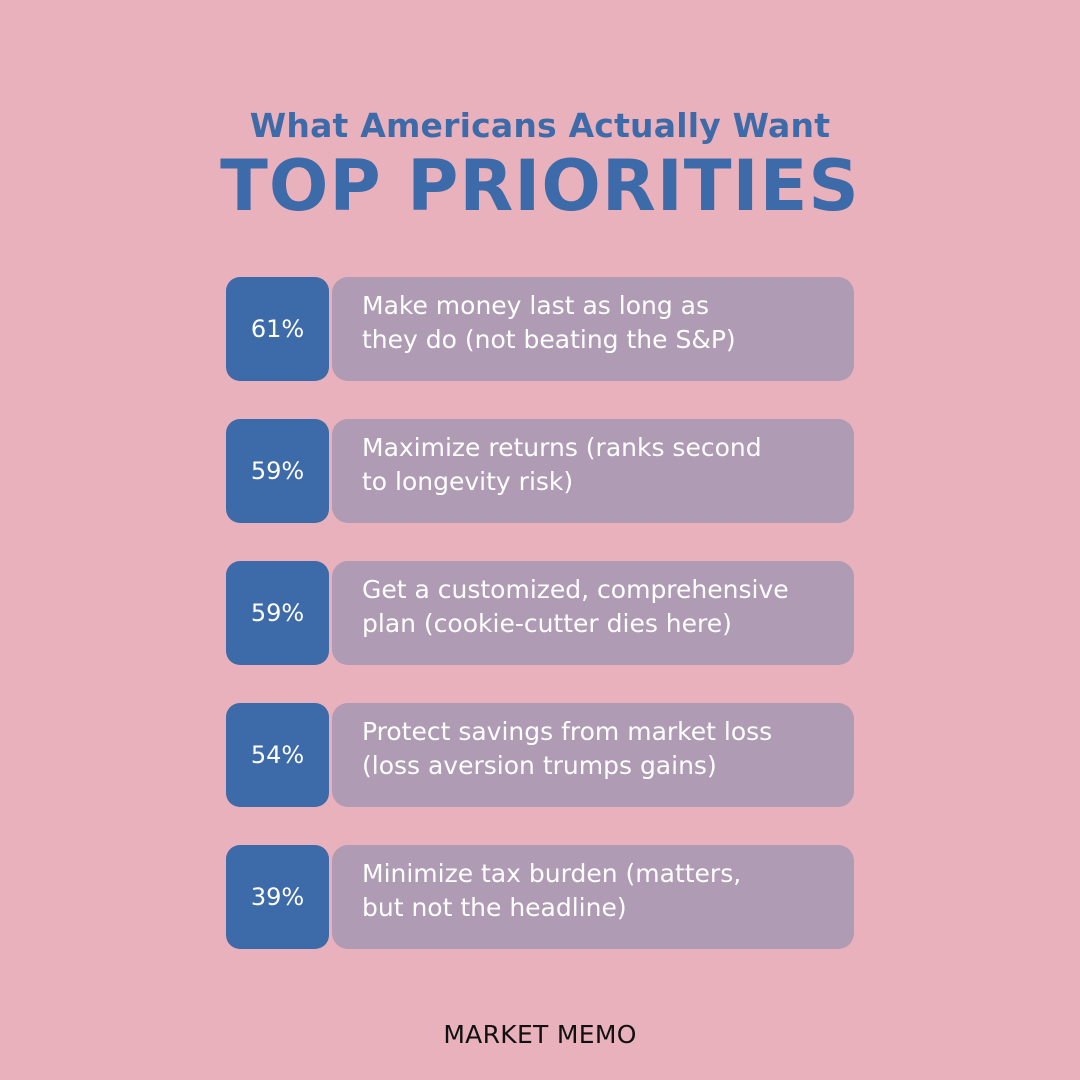 The height and width of the screenshot is (1080, 1080). What do you see at coordinates (535, 305) in the screenshot?
I see `priority-text-line: Make money last as long as` at bounding box center [535, 305].